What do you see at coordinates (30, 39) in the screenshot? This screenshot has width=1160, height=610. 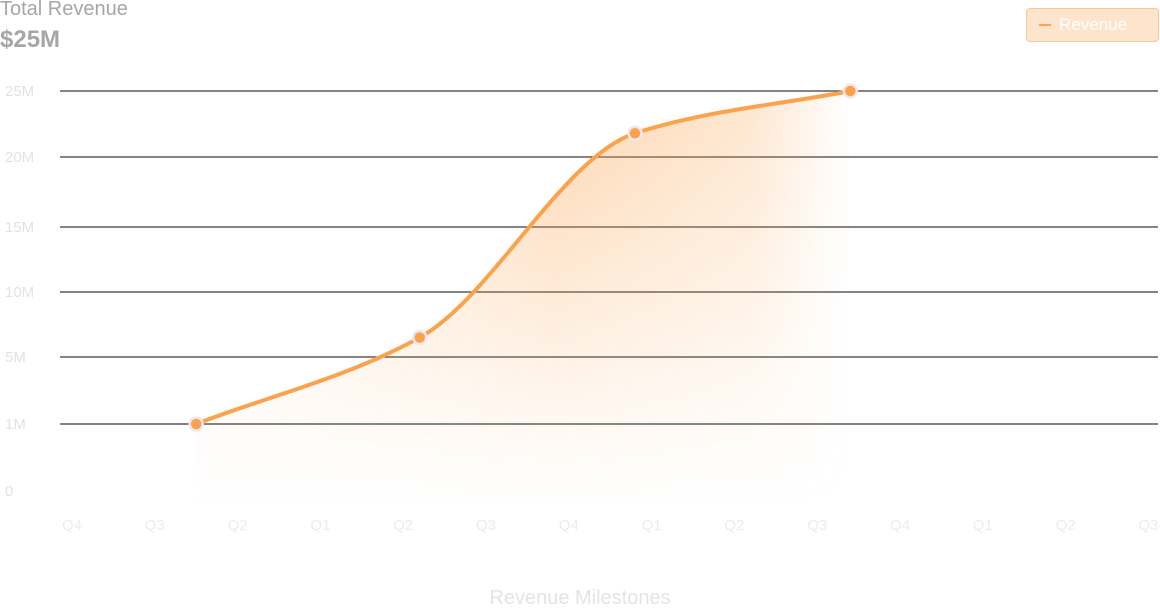 I see `total-revenue-value: $25M` at bounding box center [30, 39].